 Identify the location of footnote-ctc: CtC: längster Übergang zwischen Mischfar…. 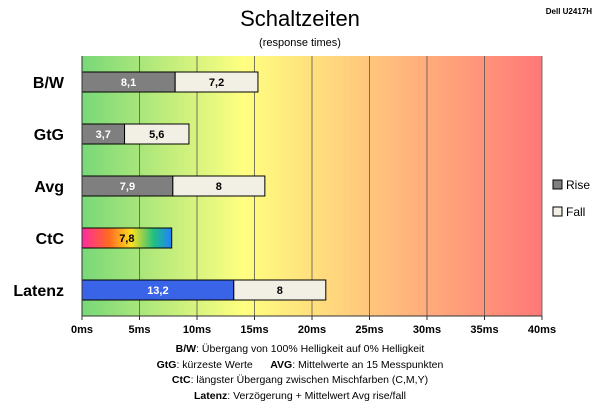
(300, 381).